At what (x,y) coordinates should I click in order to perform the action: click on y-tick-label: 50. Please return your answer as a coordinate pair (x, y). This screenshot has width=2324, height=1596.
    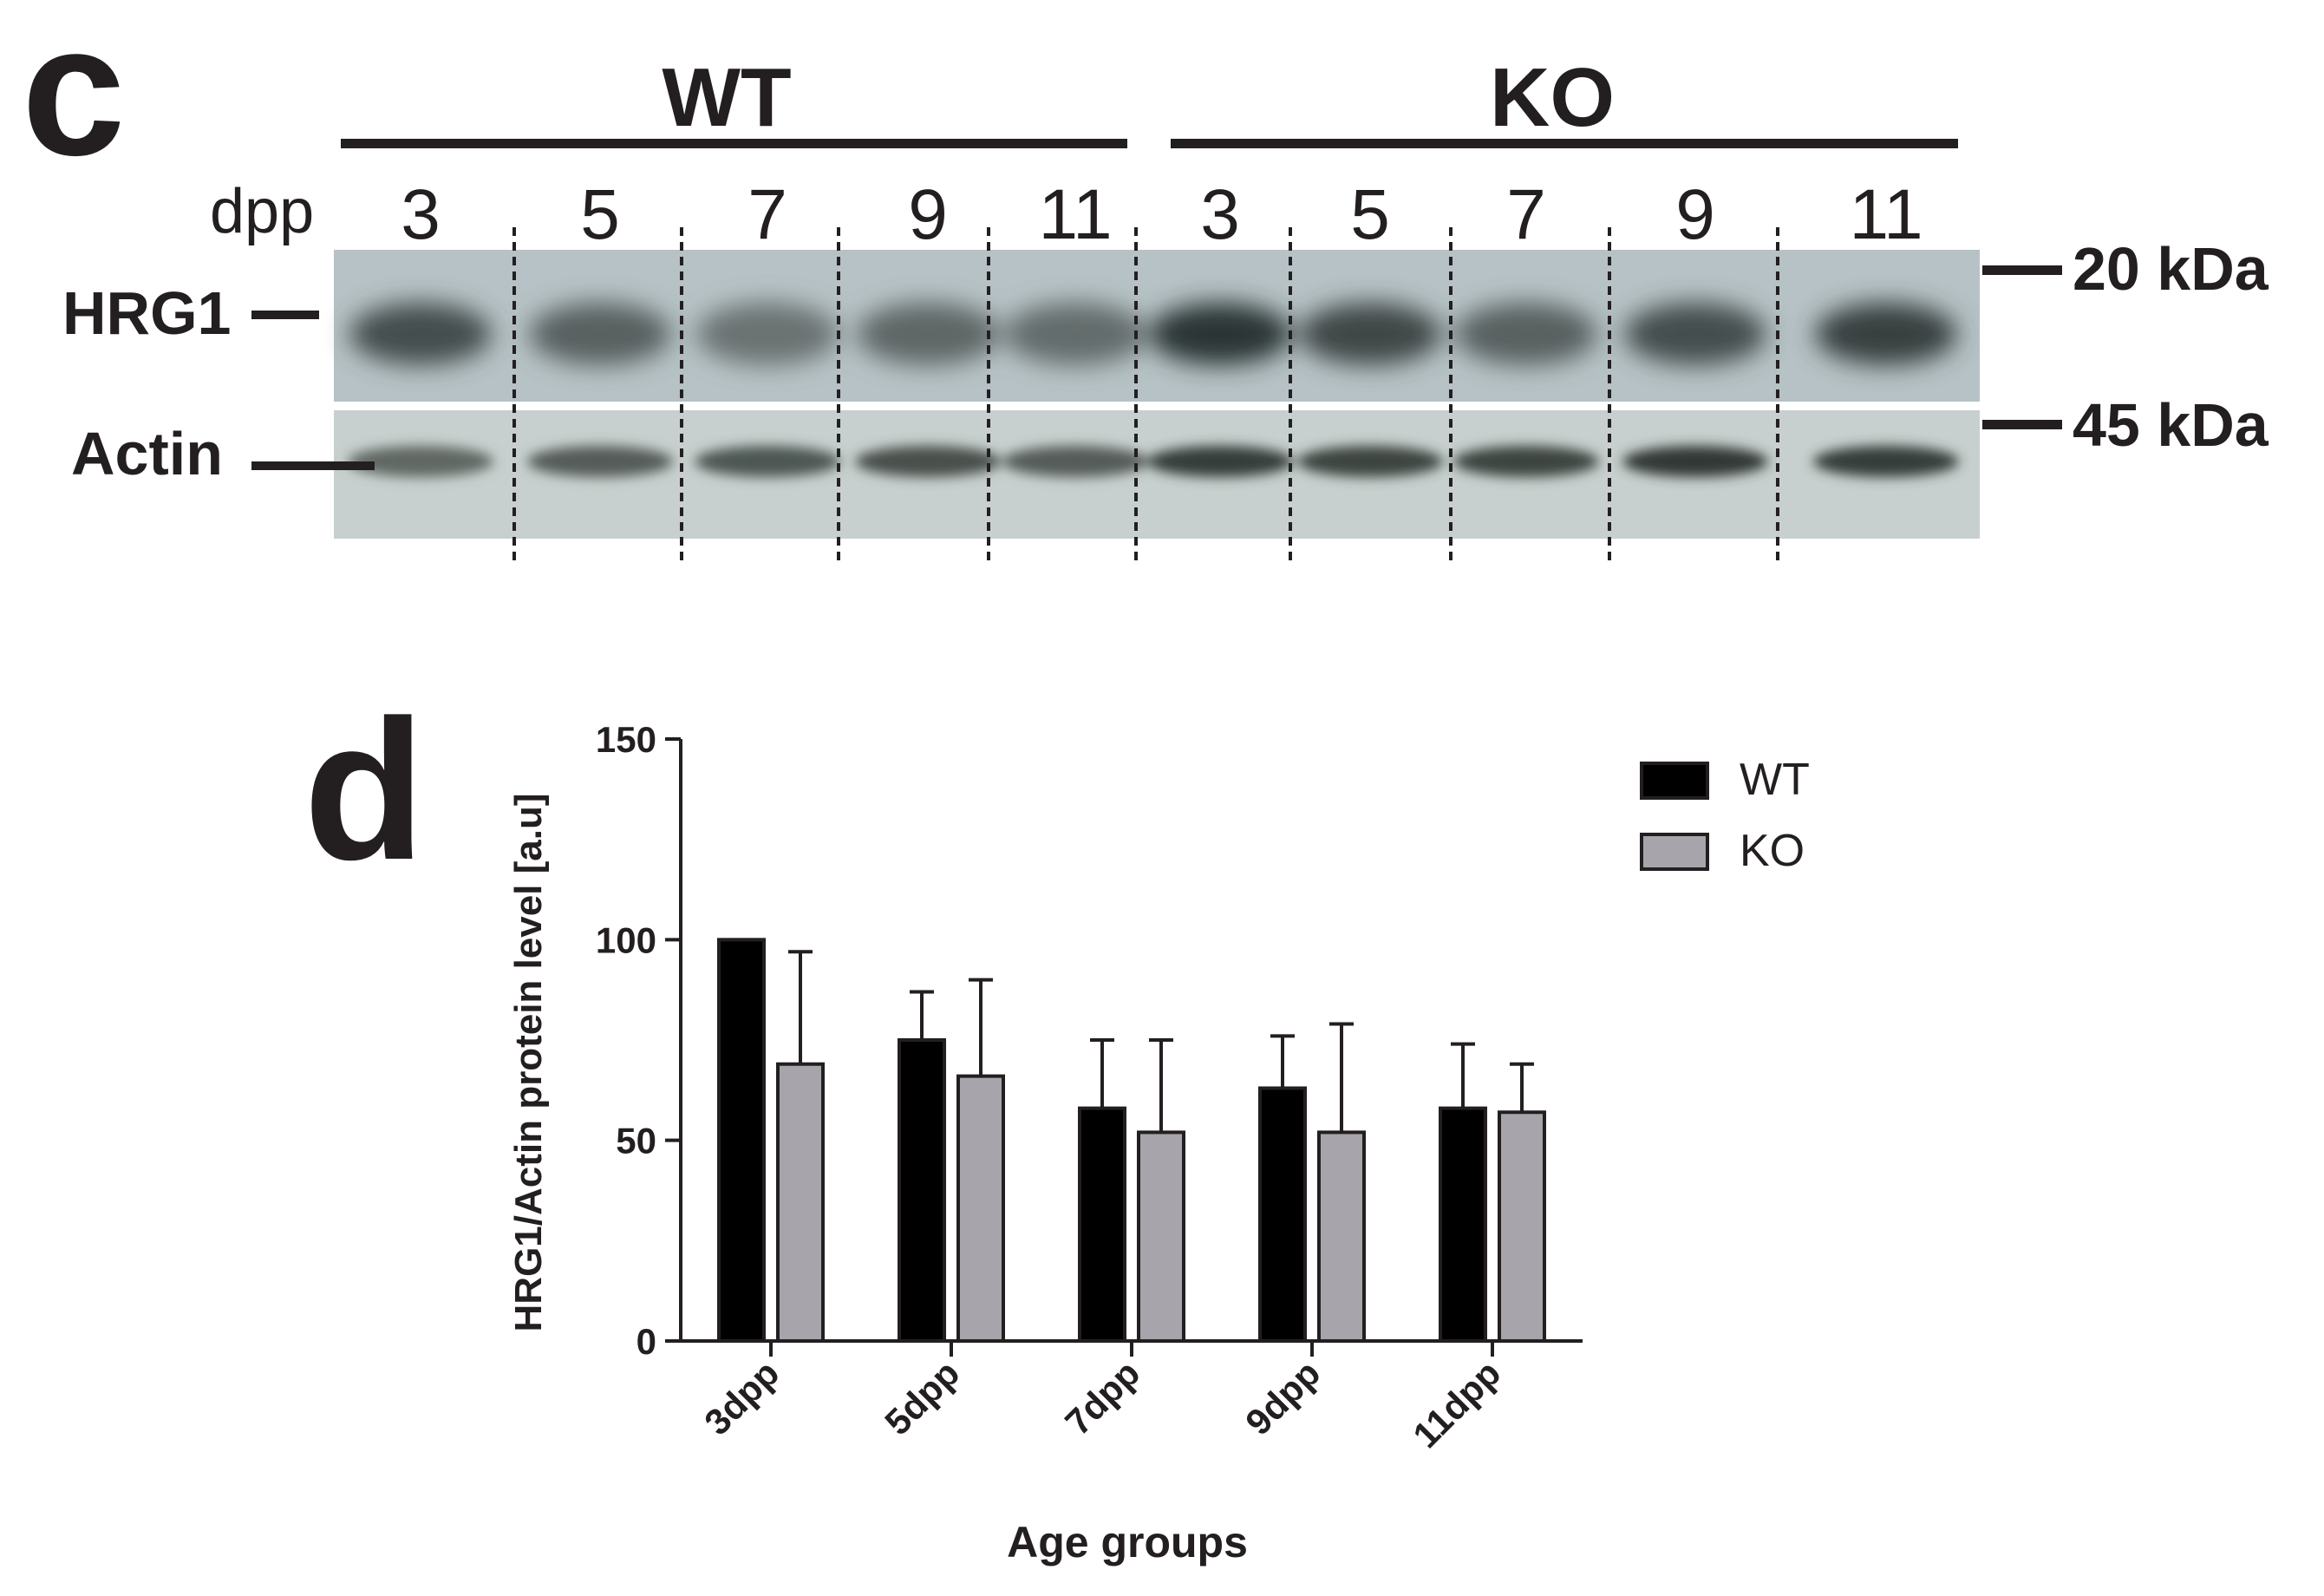
    Looking at the image, I should click on (636, 1141).